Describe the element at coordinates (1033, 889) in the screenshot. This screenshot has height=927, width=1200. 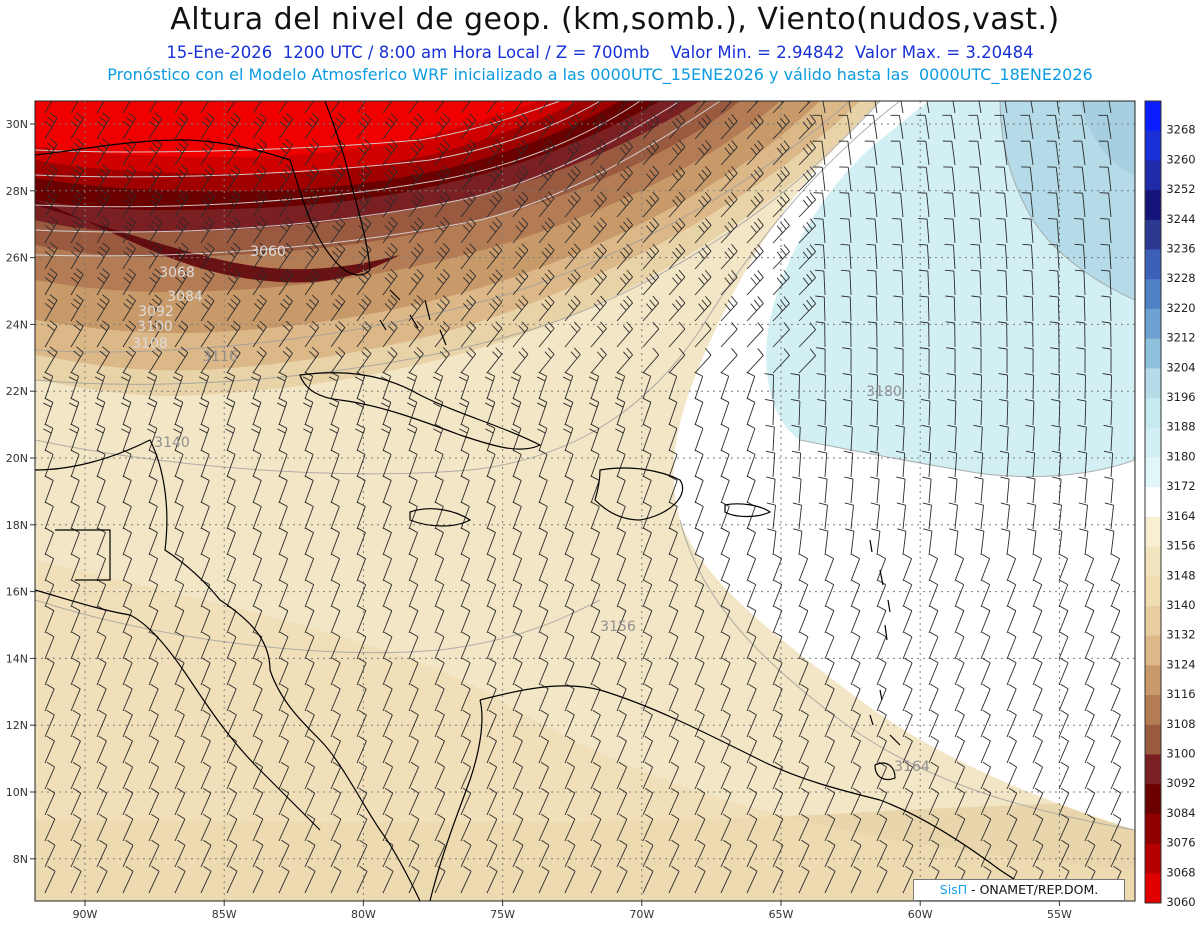
I see `onamet-credit: - ONAMET/REP.DOM.` at that location.